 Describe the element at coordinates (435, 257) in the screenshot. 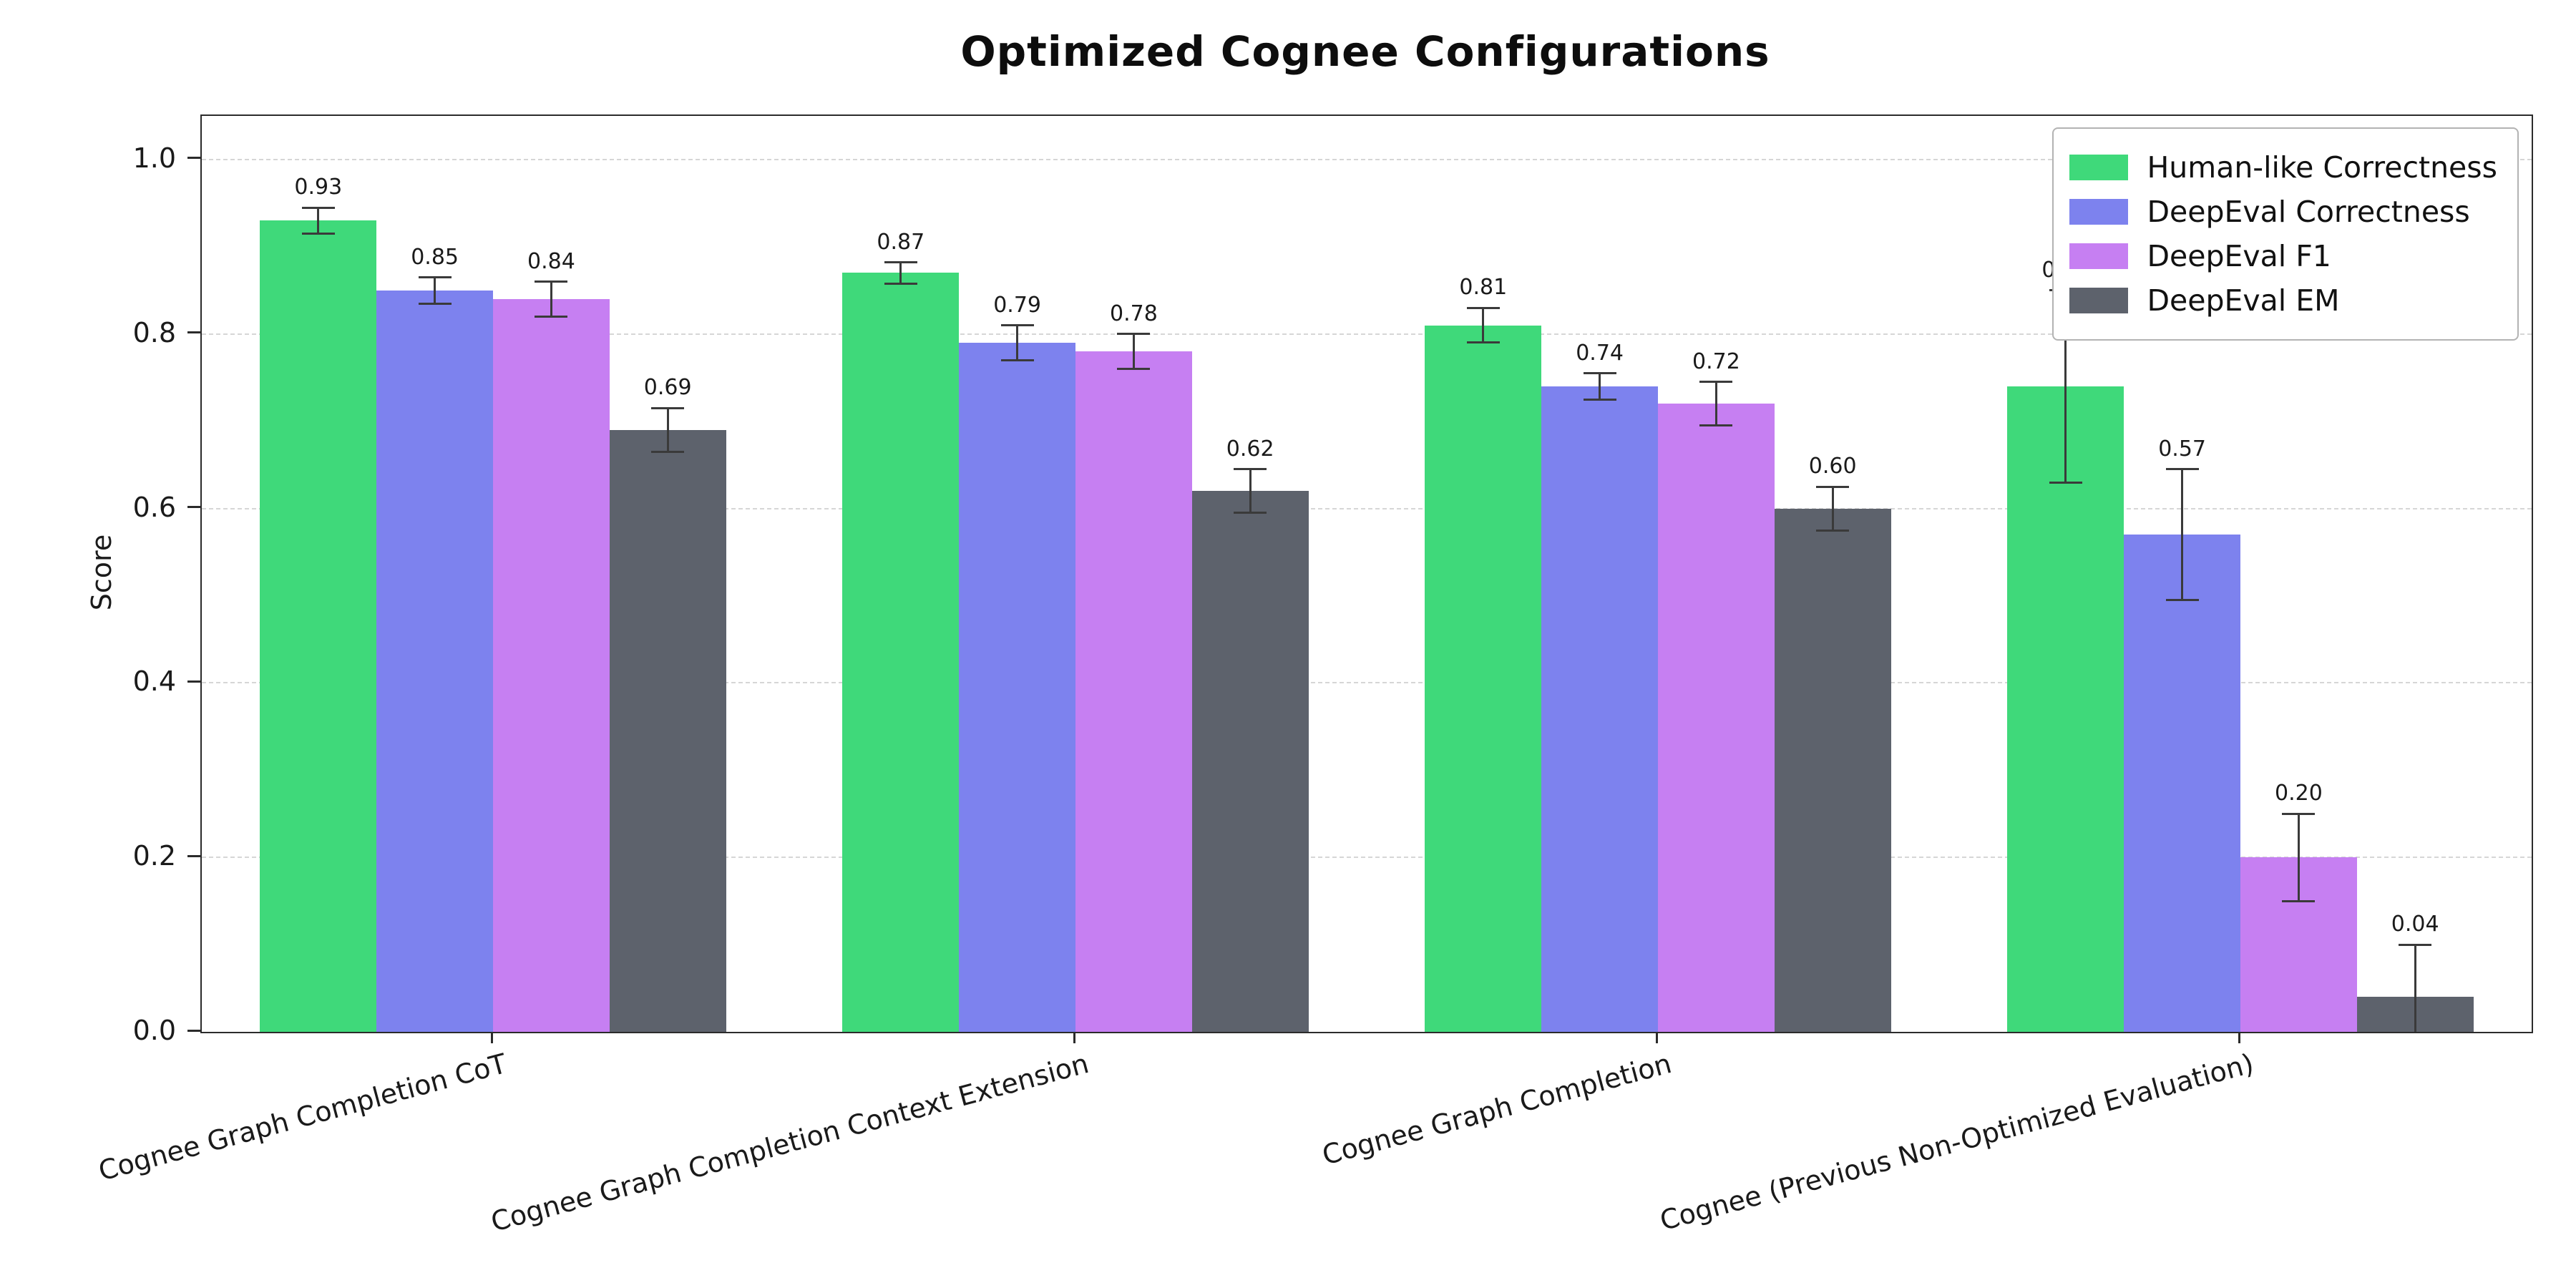

I see `bar-value-label: 0.85` at that location.